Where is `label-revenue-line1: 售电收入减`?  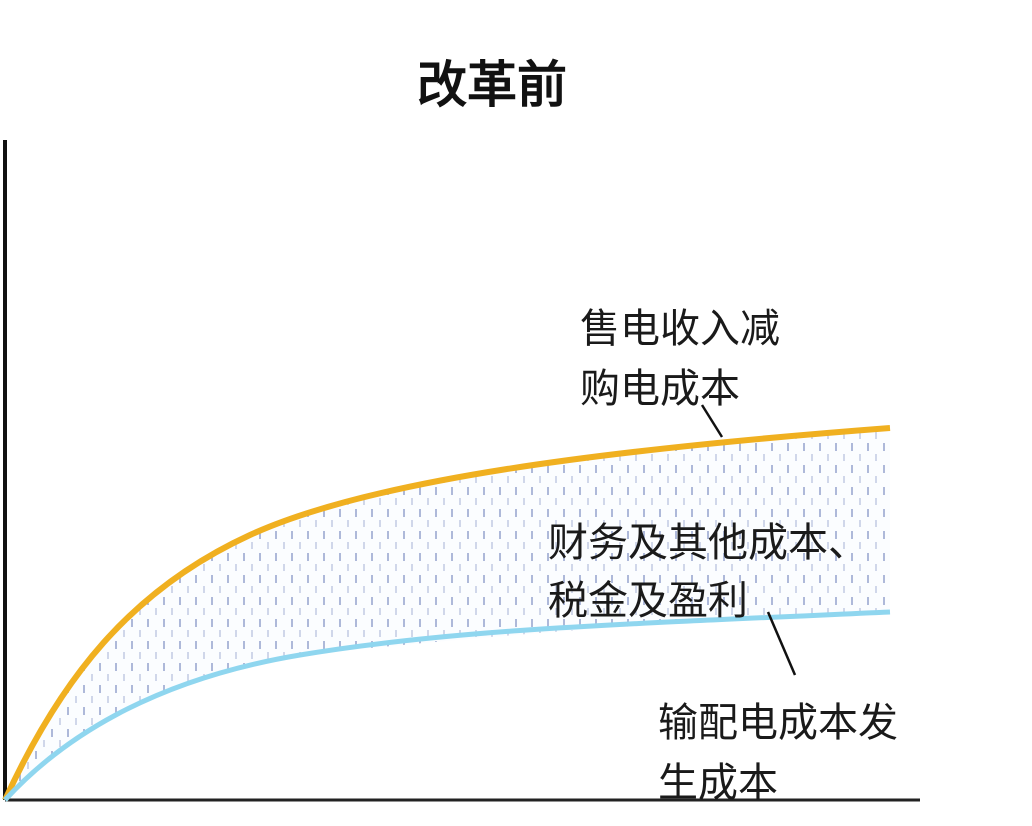
label-revenue-line1: 售电收入减 is located at coordinates (680, 329).